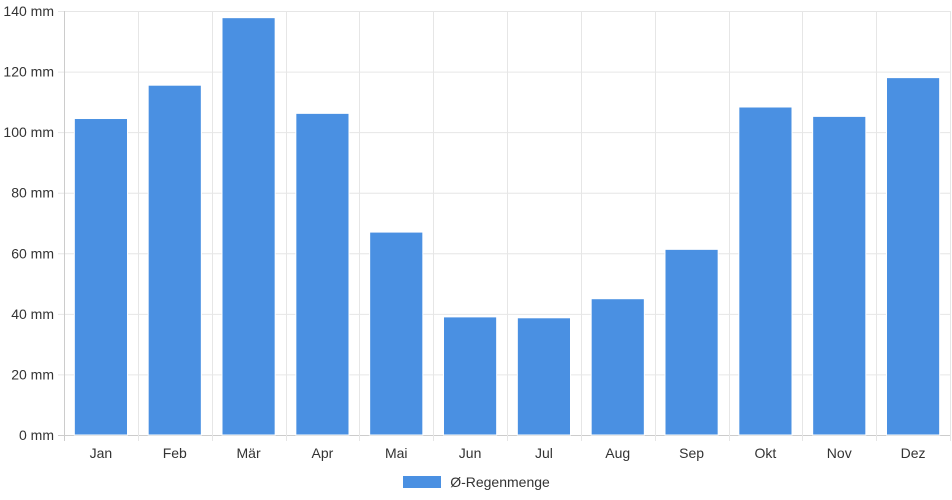 This screenshot has width=952, height=500. Describe the element at coordinates (28, 72) in the screenshot. I see `y-tick-label: 120 mm` at that location.